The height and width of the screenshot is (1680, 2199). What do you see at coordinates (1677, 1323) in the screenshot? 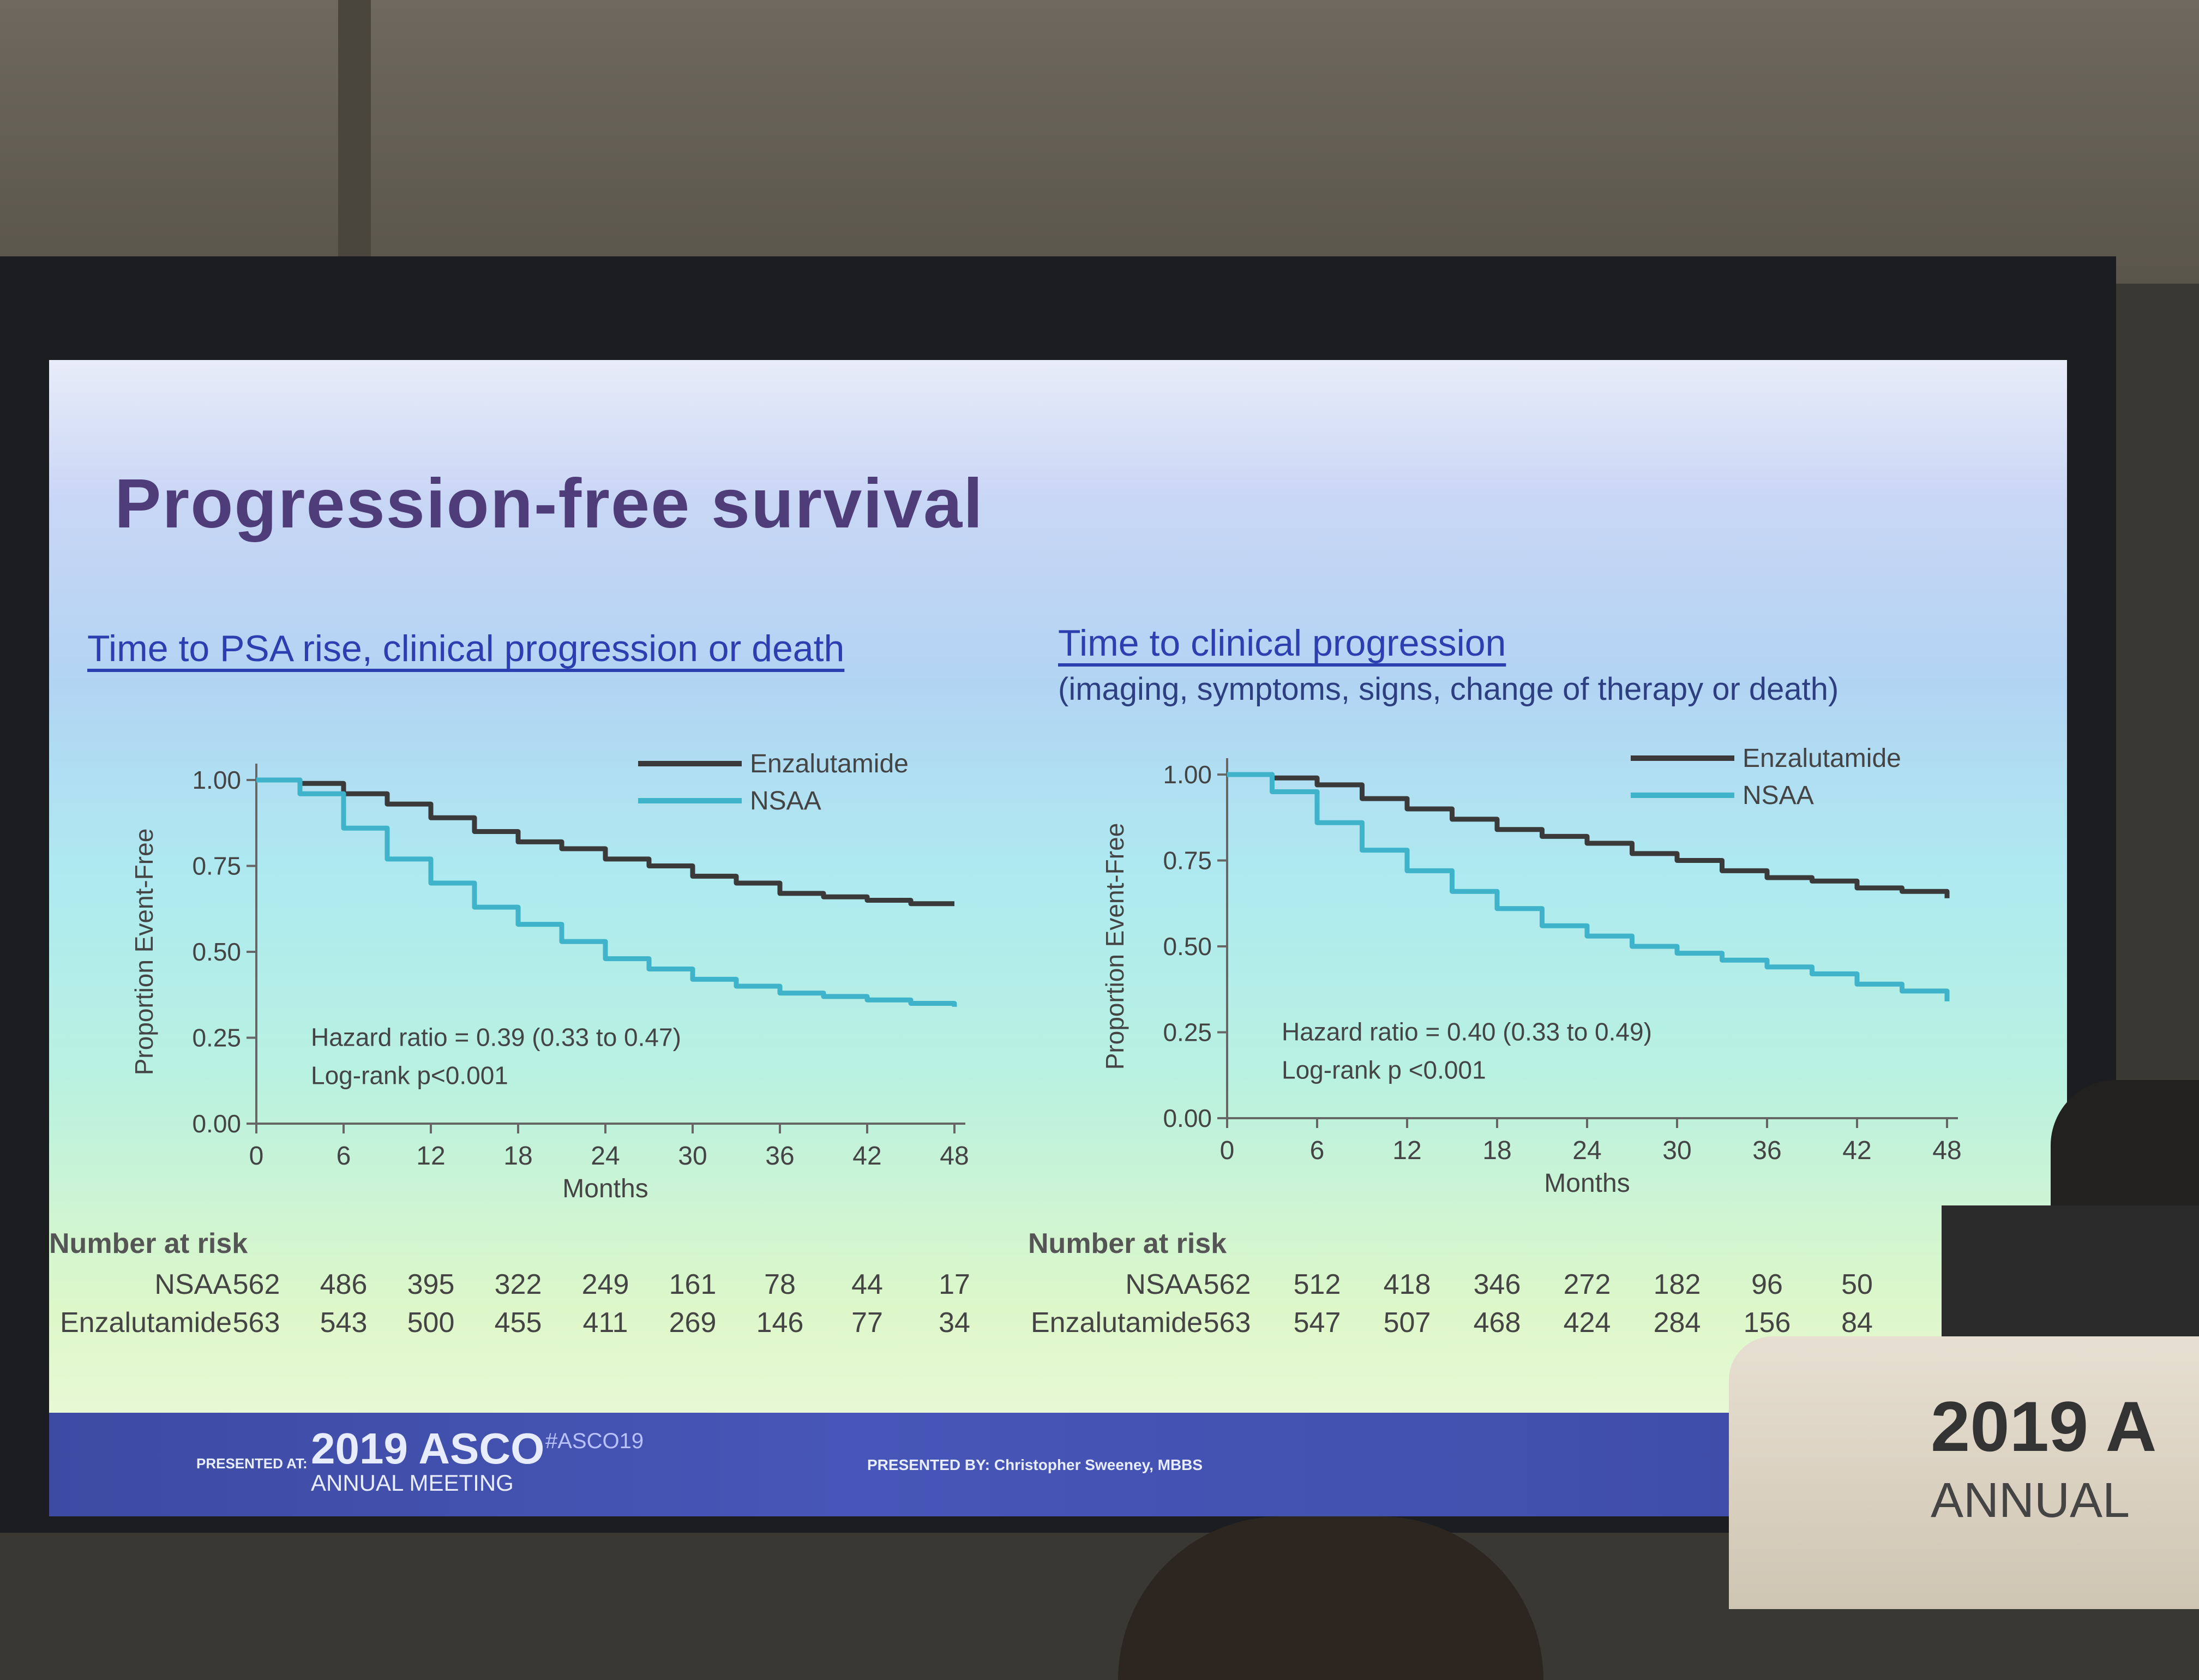
I see `risk-cell: 284` at bounding box center [1677, 1323].